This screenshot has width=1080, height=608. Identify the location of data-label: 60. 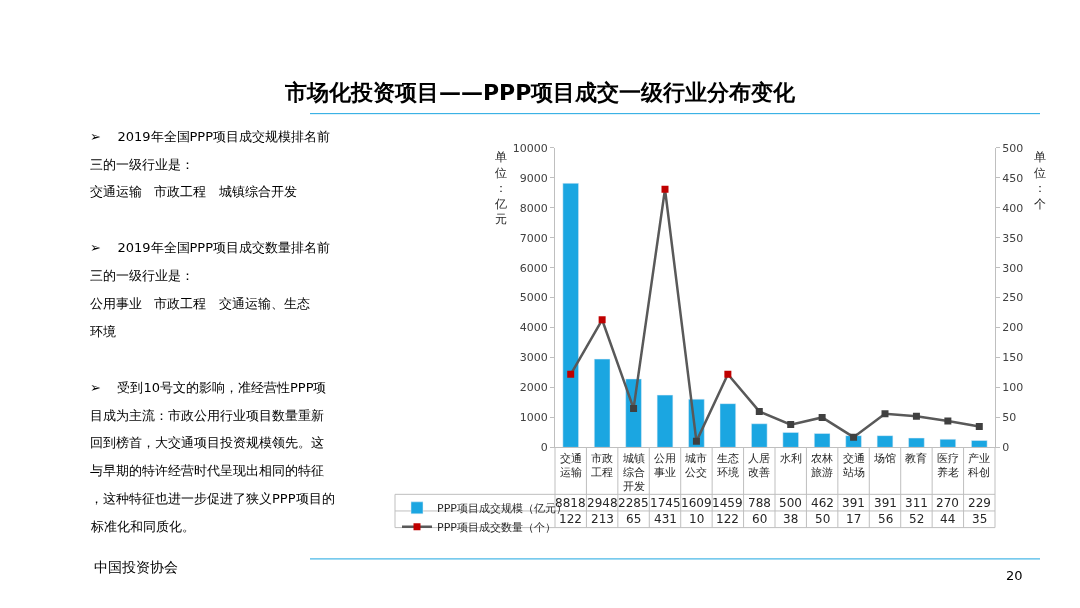
(760, 519).